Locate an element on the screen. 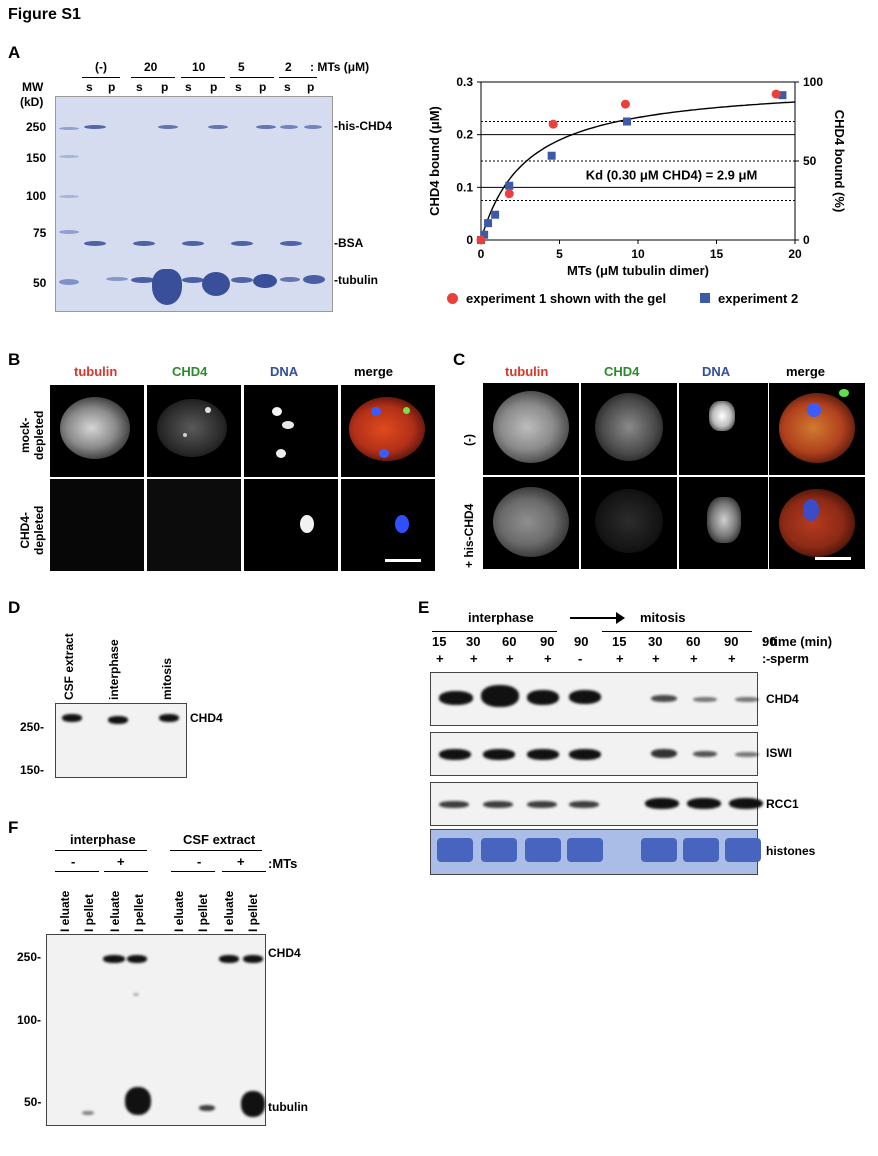 This screenshot has height=1156, width=878. panel-f-label: F is located at coordinates (13, 827).